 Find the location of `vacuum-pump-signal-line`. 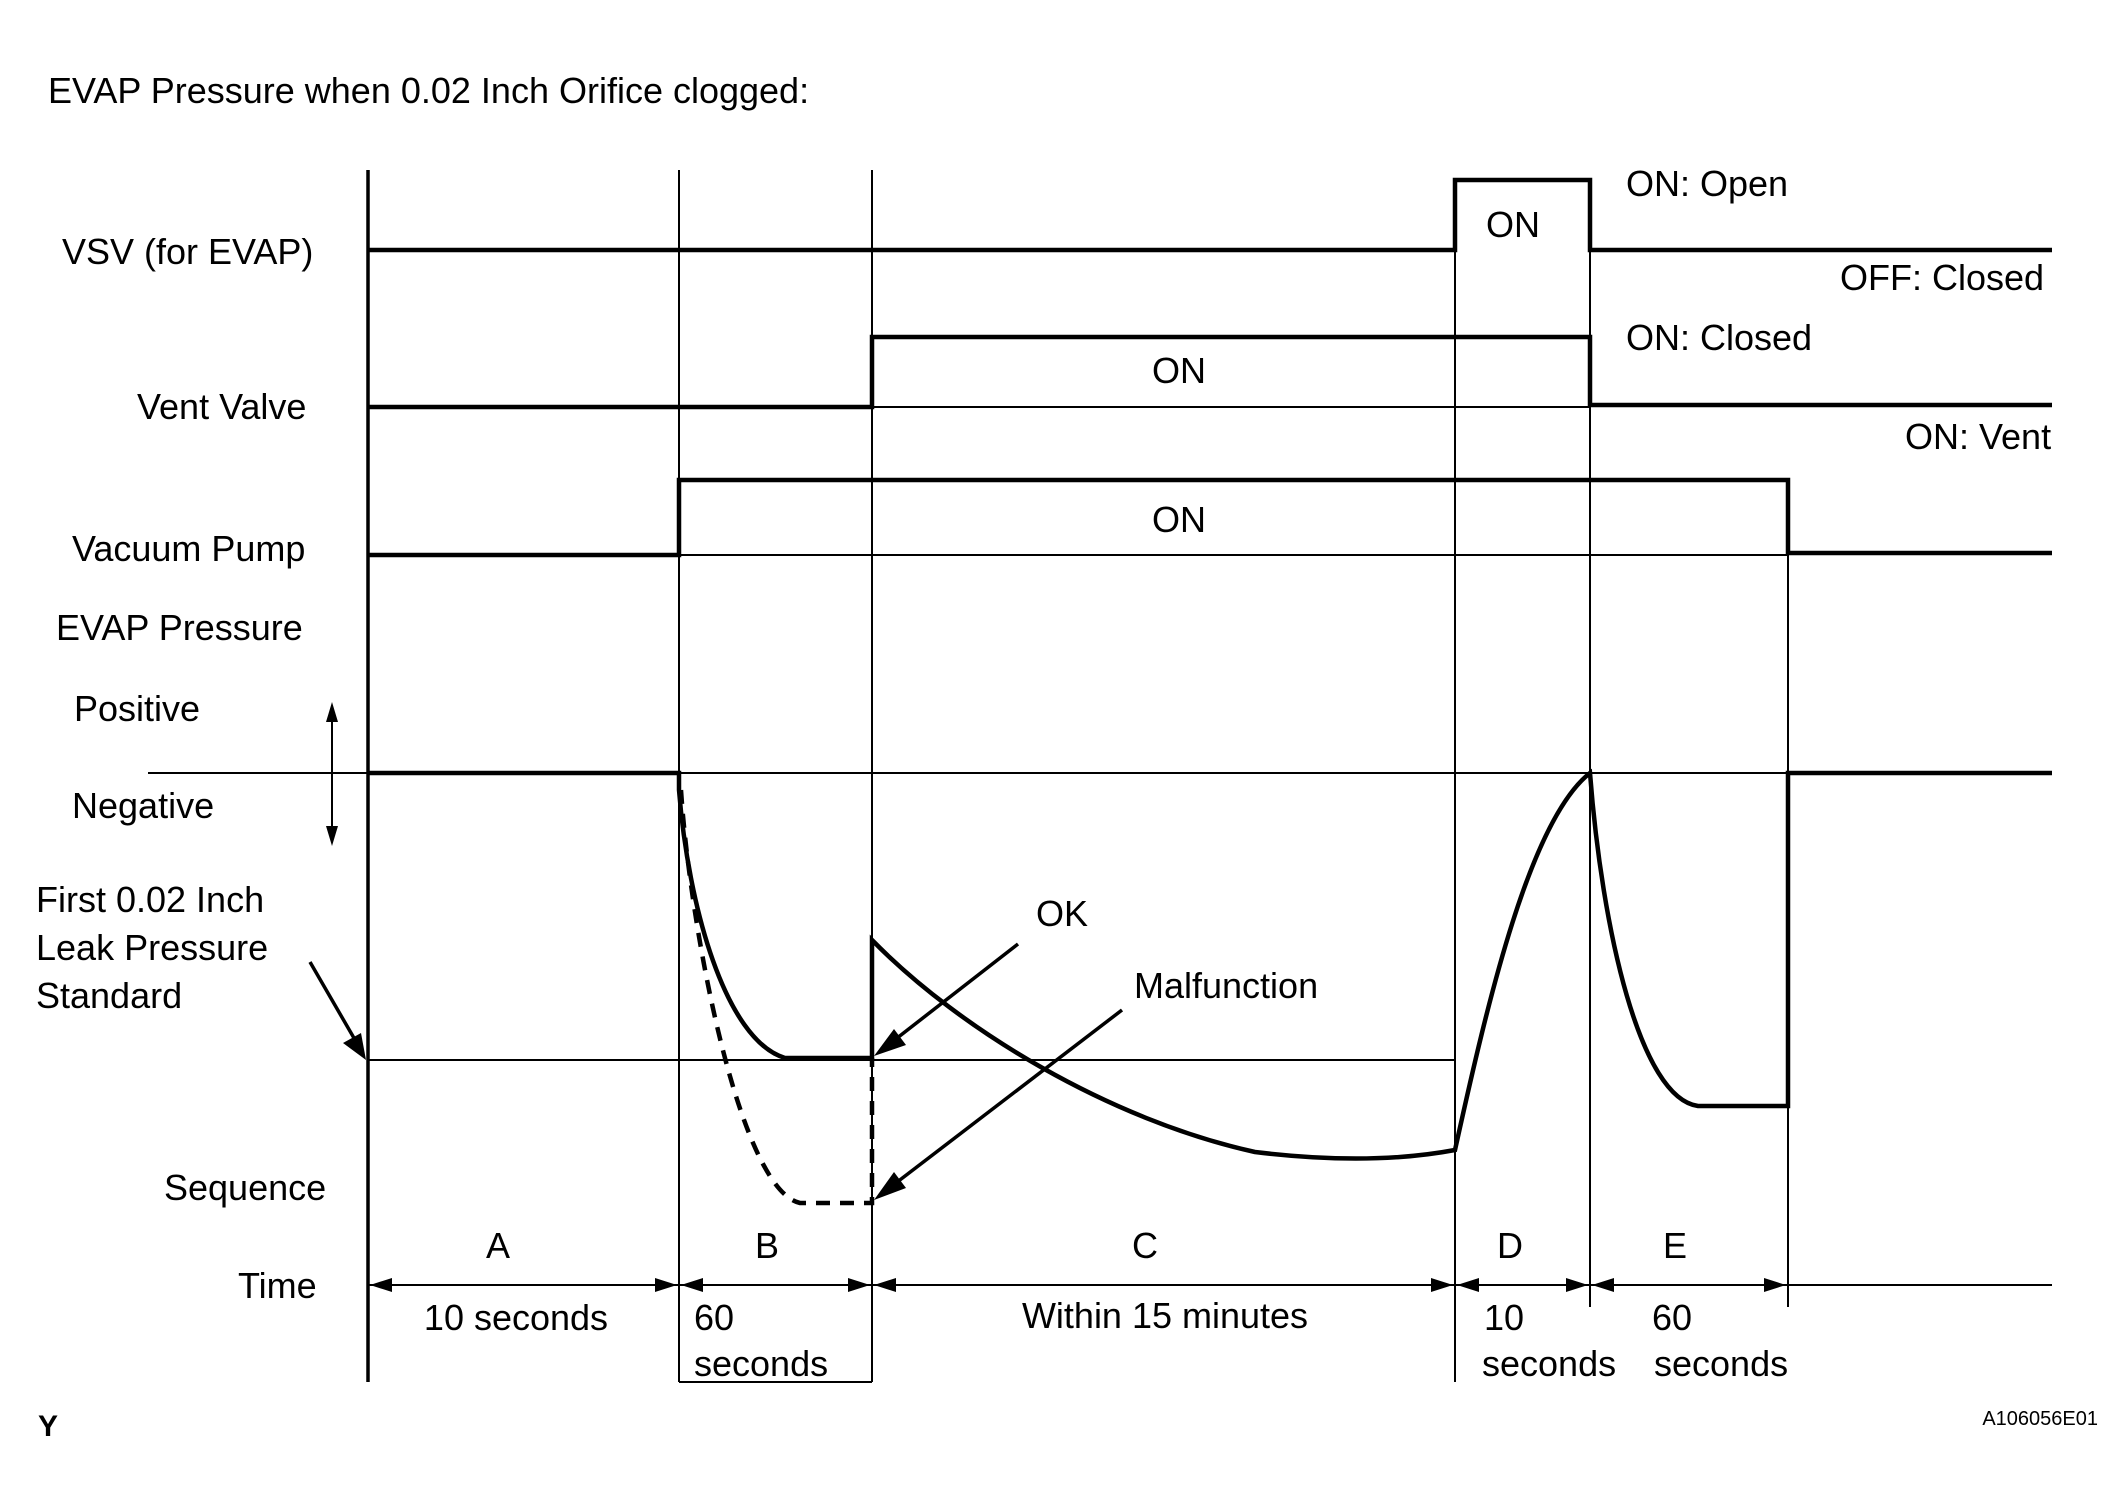

vacuum-pump-signal-line is located at coordinates (1210, 517).